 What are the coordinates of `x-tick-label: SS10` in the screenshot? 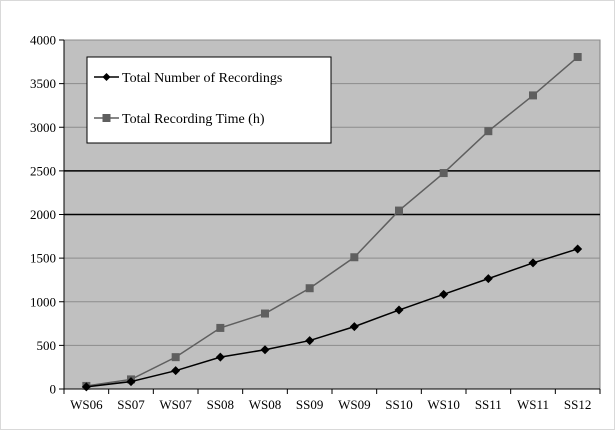 It's located at (398, 404).